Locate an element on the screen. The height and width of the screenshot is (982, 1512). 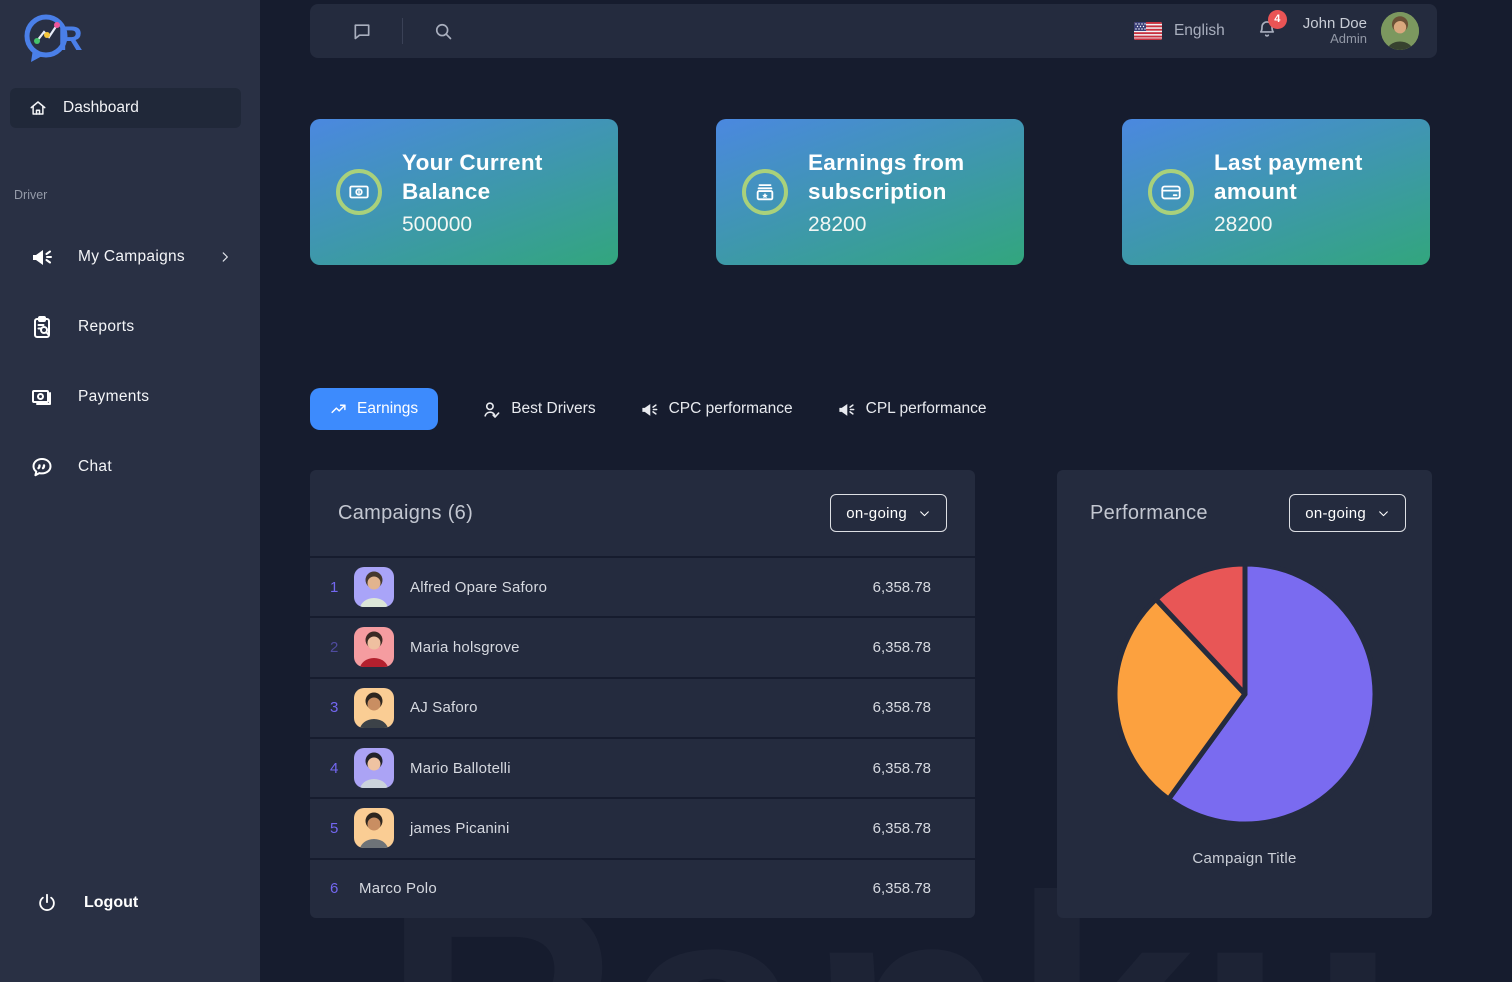
card-title: Last payment amount is located at coordinates (1288, 176).